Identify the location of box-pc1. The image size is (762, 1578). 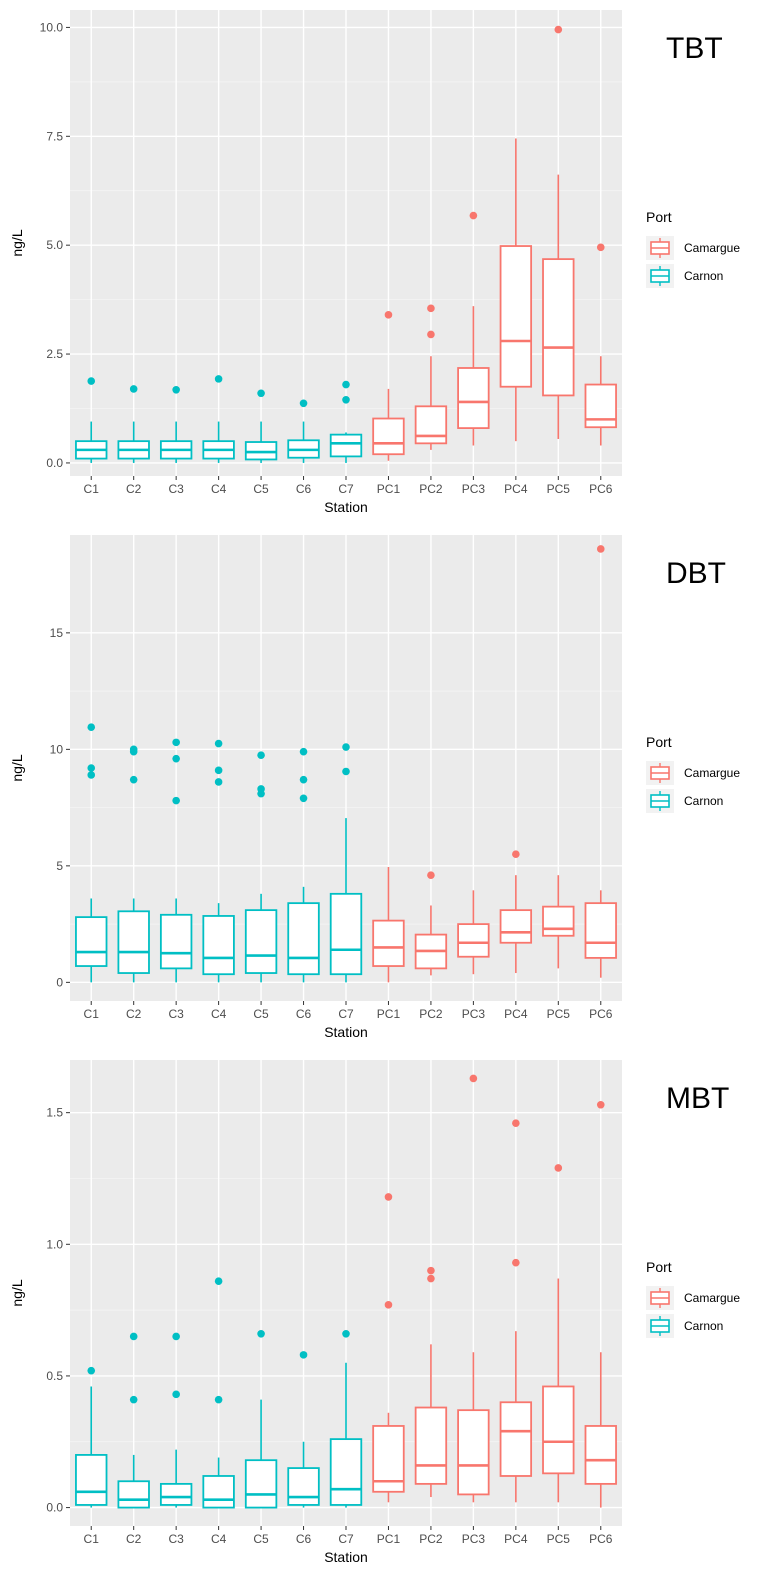
(388, 925).